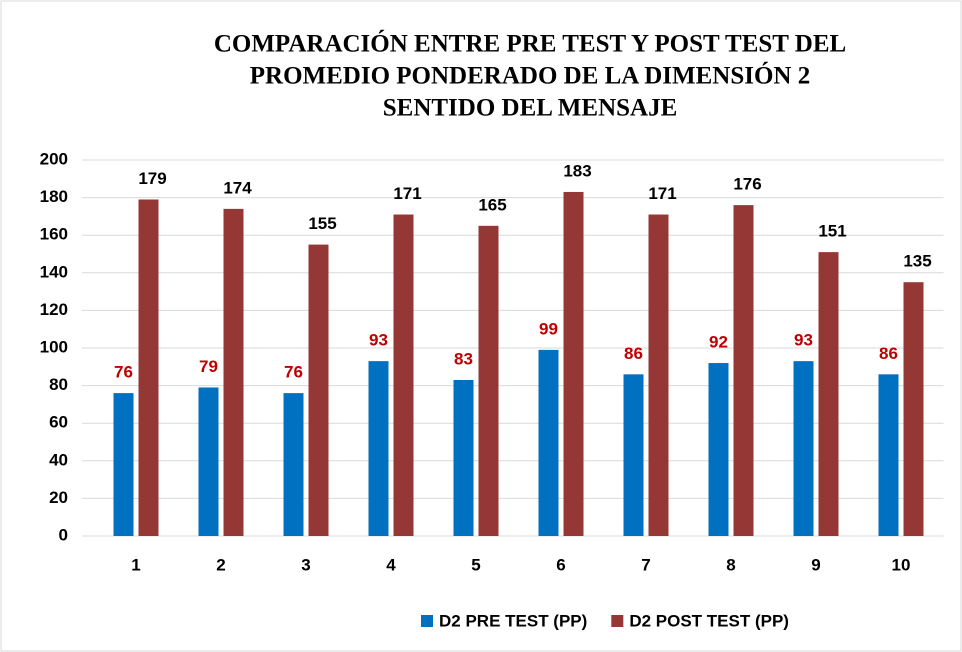 This screenshot has height=652, width=962. I want to click on data-label: 99, so click(548, 328).